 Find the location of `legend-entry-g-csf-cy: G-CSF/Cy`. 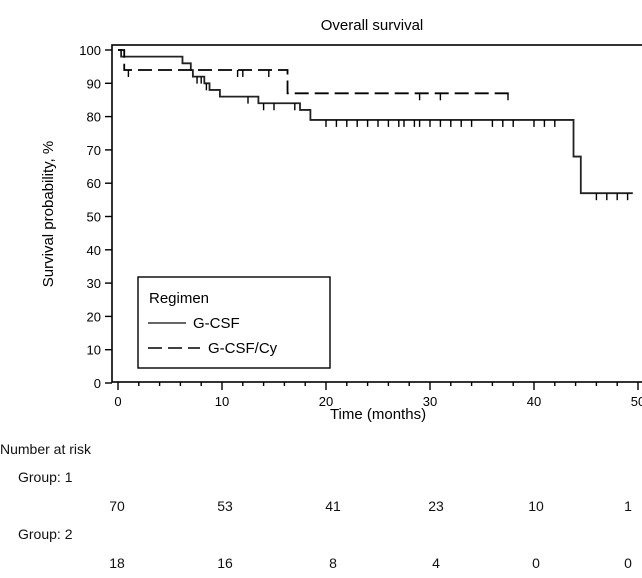

legend-entry-g-csf-cy: G-CSF/Cy is located at coordinates (243, 348).